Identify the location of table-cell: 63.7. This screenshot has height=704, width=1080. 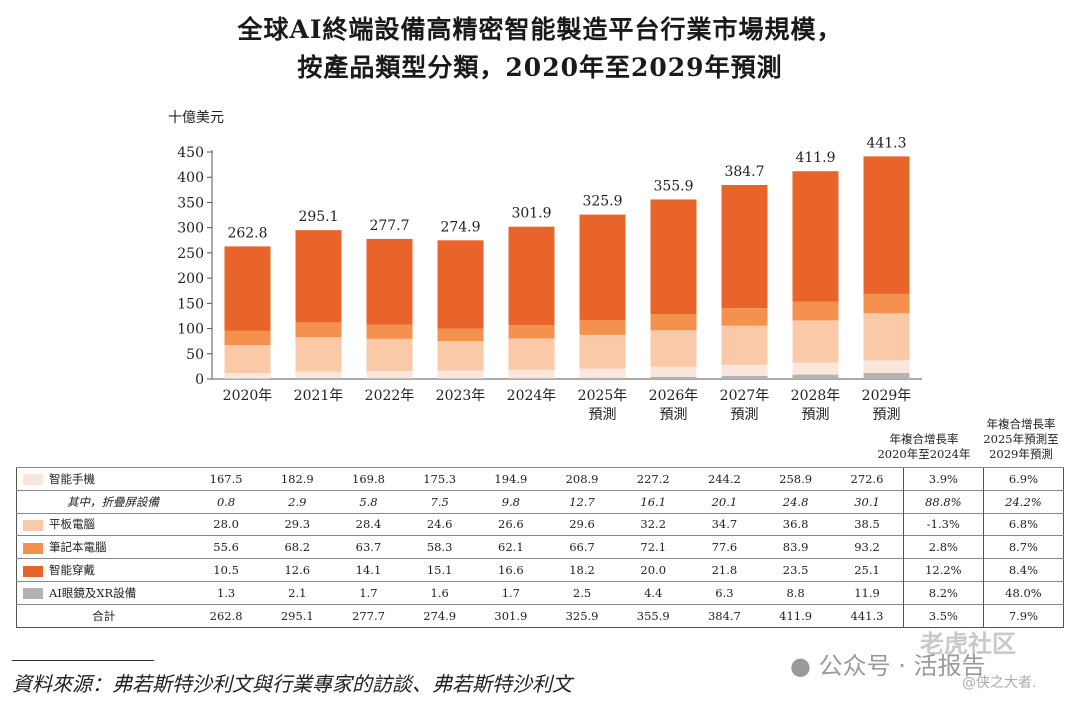
(368, 547).